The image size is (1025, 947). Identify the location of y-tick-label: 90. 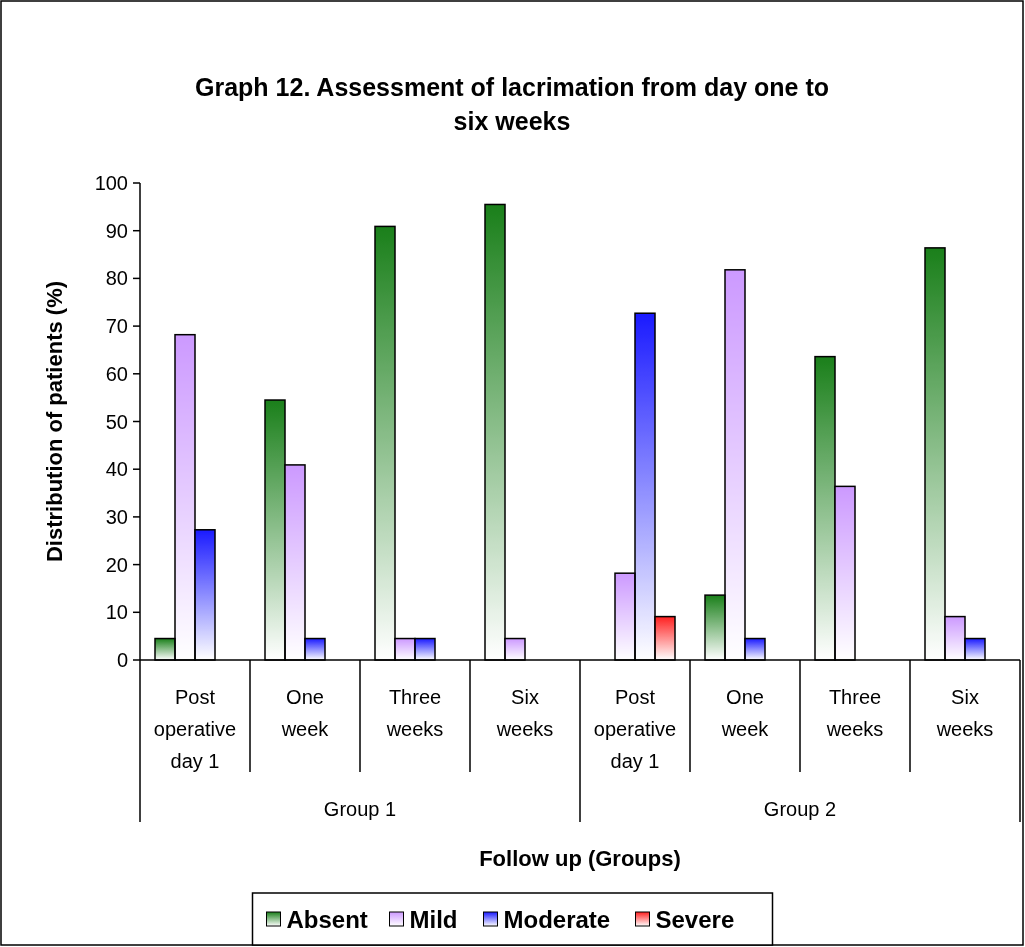
(116, 230).